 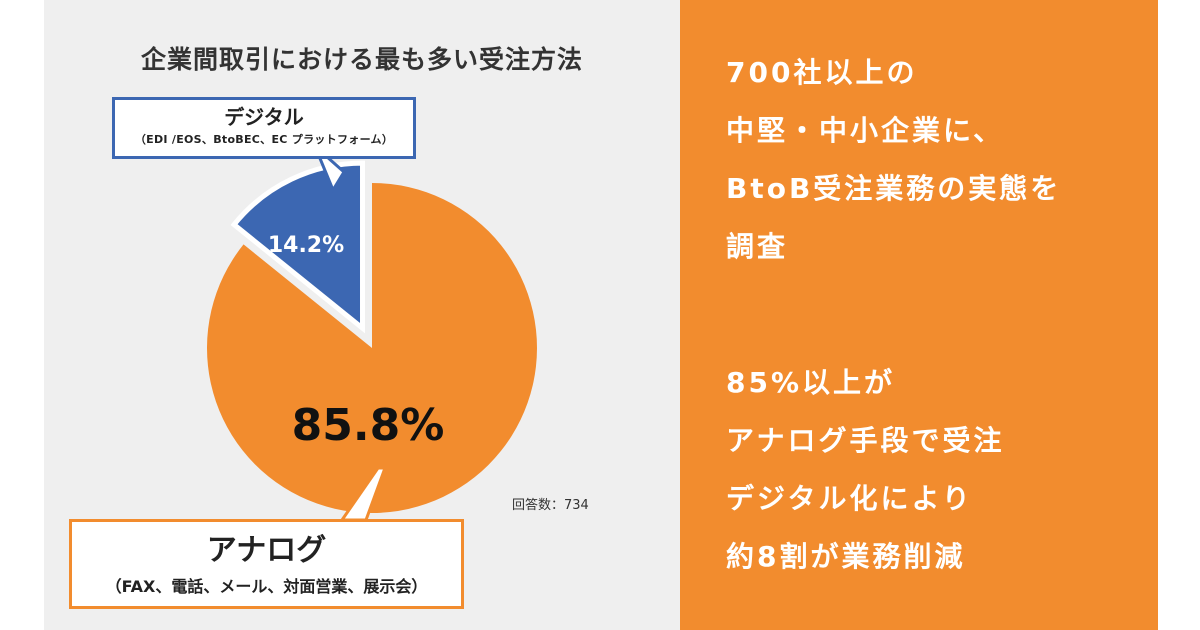 I want to click on headline-line: 700社以上の, so click(x=822, y=72).